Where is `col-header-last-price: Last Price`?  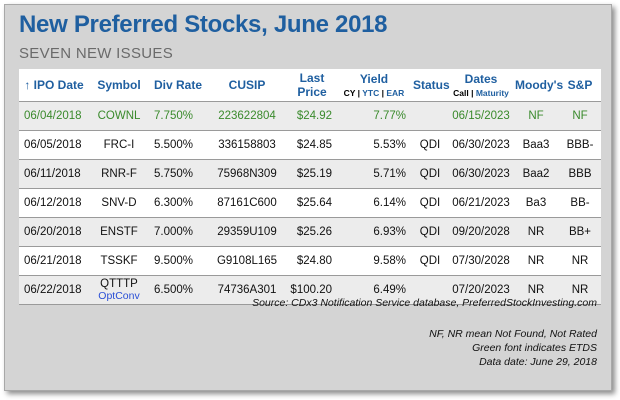
col-header-last-price: Last Price is located at coordinates (312, 85).